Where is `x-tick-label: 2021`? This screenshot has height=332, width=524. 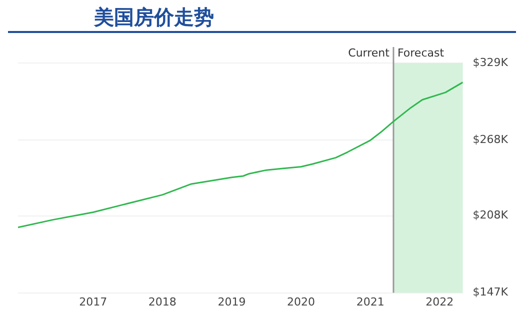 x-tick-label: 2021 is located at coordinates (370, 301).